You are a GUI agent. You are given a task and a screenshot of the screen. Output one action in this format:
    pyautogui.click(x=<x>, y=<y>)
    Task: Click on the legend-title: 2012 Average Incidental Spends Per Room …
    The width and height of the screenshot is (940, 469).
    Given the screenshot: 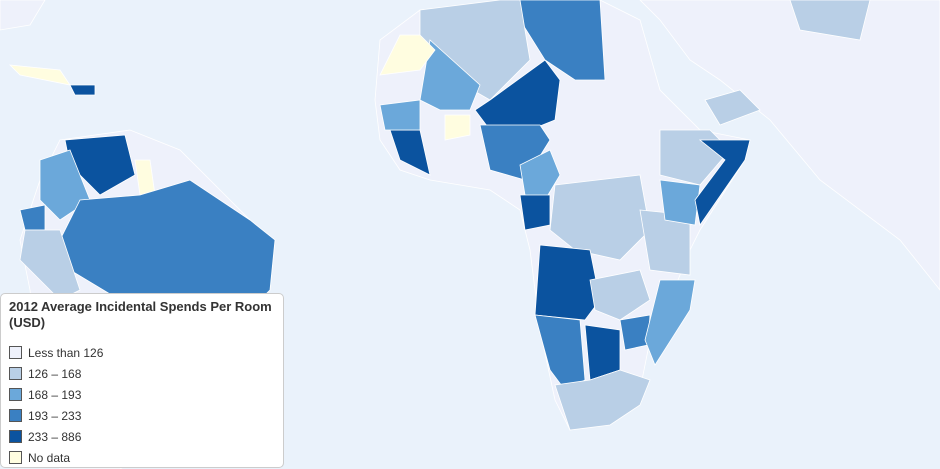 What is the action you would take?
    pyautogui.click(x=140, y=314)
    